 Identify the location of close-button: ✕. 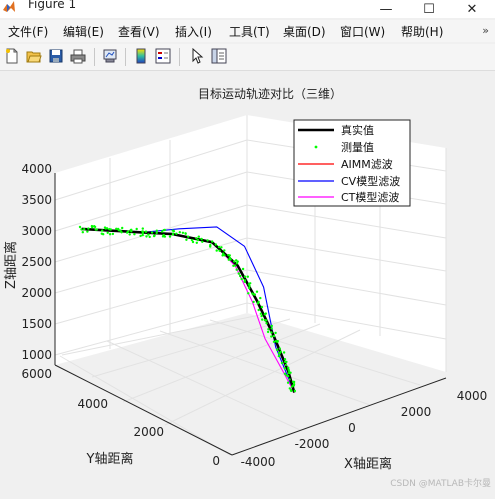
(472, 9).